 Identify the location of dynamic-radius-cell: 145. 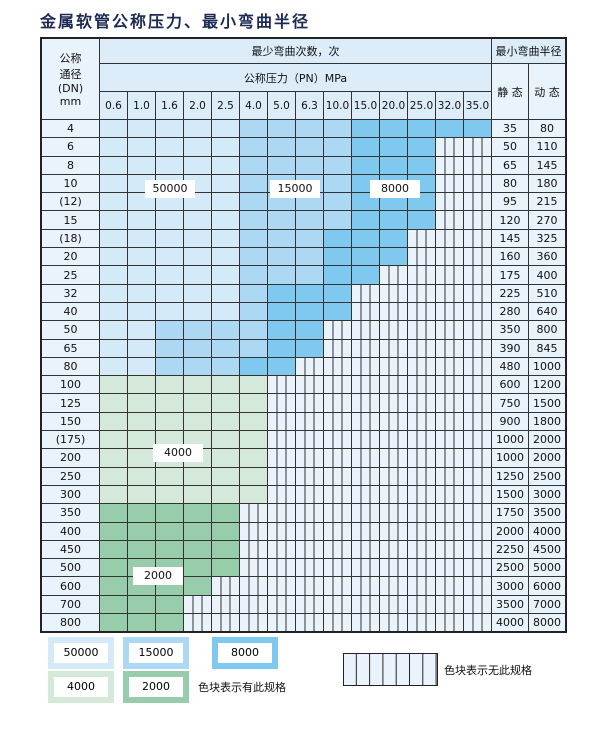
(547, 165).